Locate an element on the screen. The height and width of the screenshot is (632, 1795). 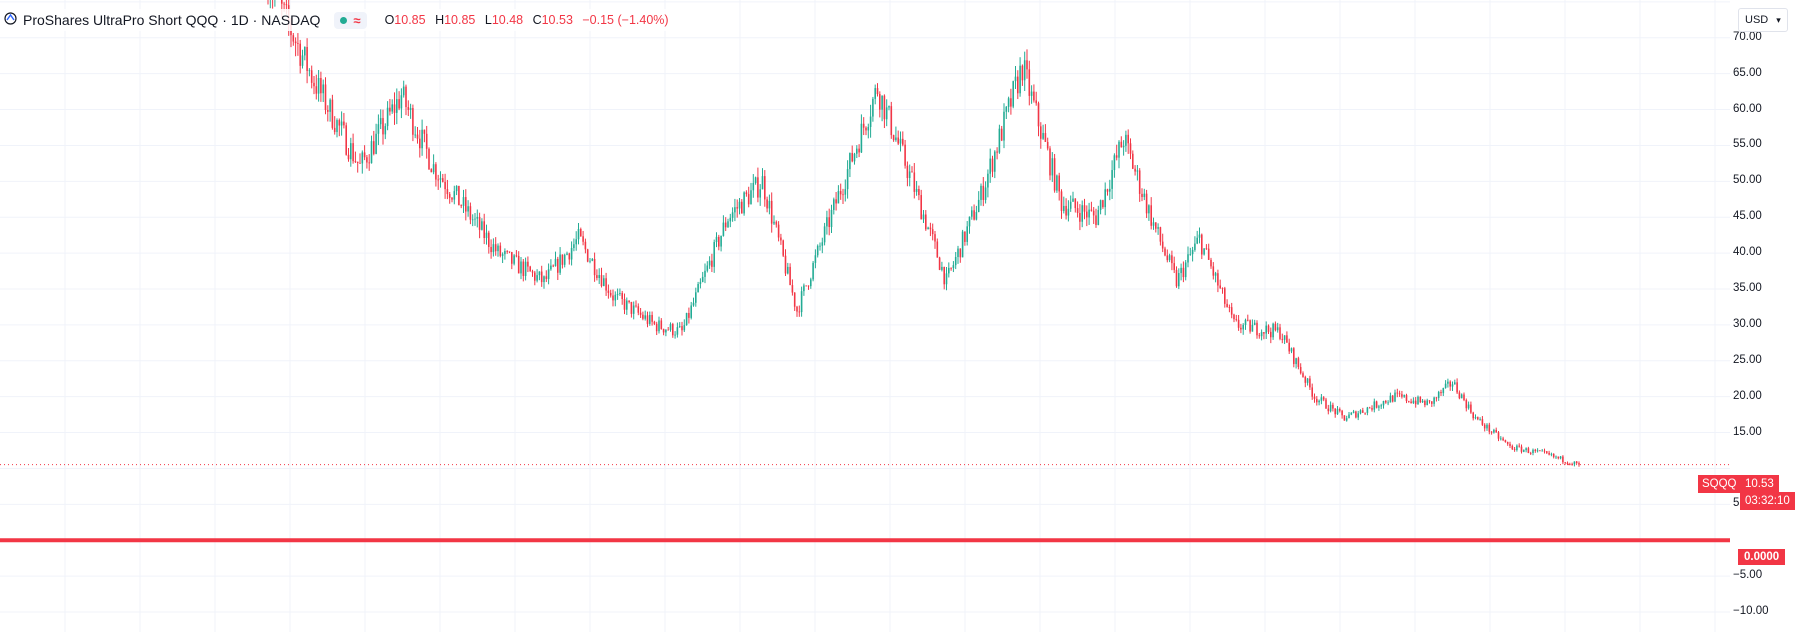
currency-button: USD ▾ is located at coordinates (1763, 20).